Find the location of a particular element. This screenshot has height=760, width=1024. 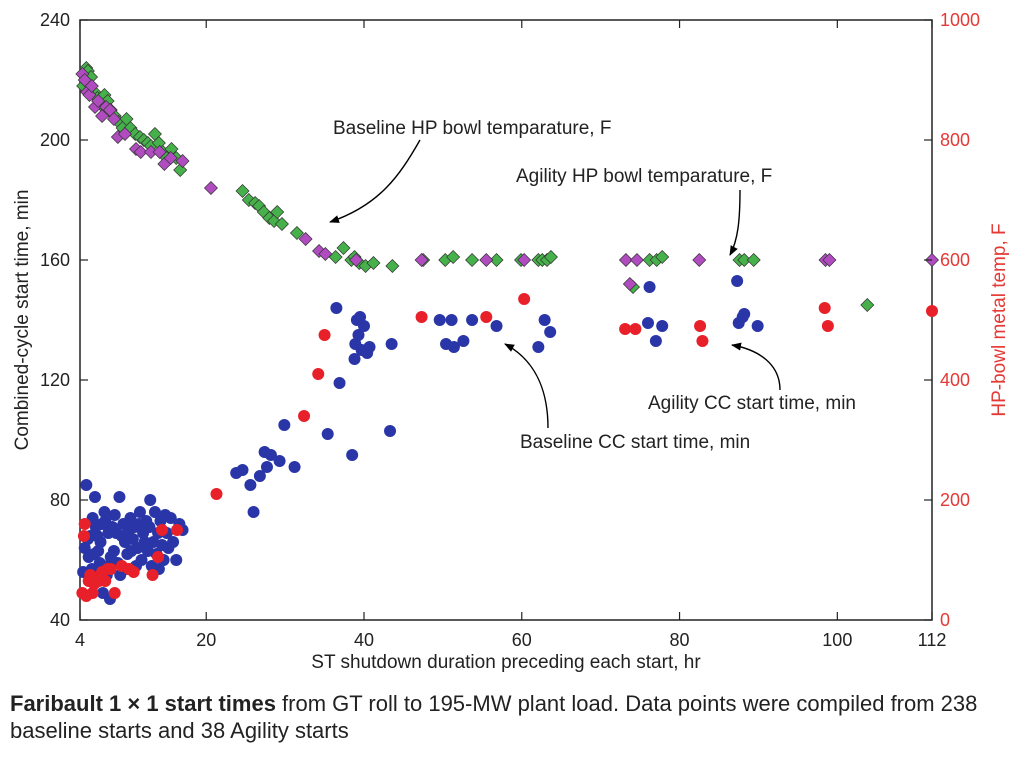

y2-tick-label: 800 is located at coordinates (955, 140).